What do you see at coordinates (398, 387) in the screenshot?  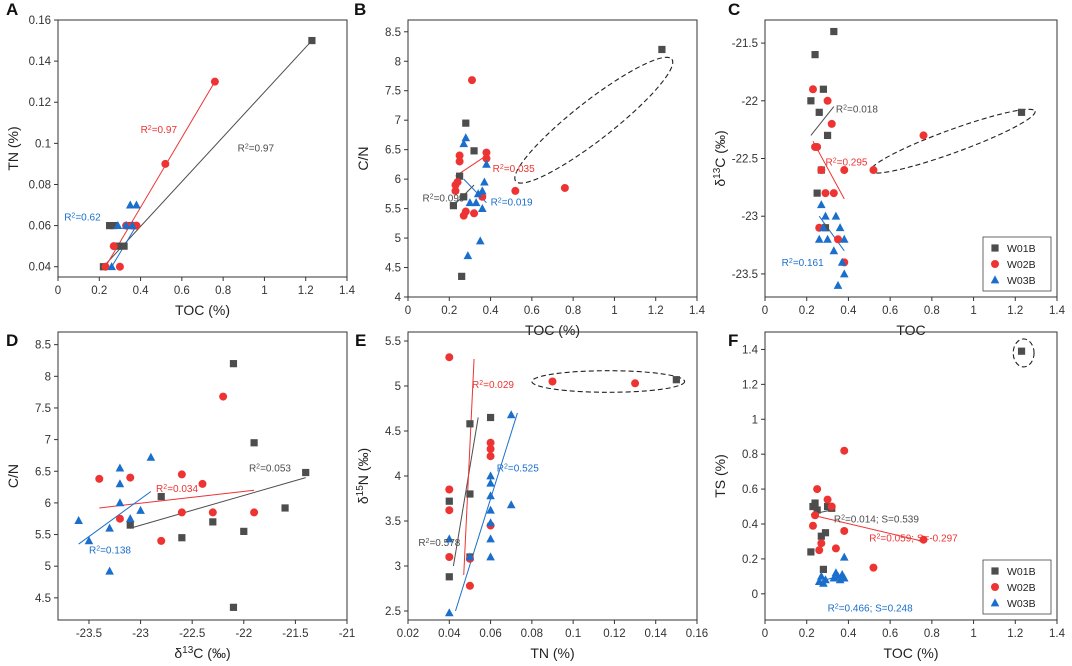 I see `y-tick-label: 5` at bounding box center [398, 387].